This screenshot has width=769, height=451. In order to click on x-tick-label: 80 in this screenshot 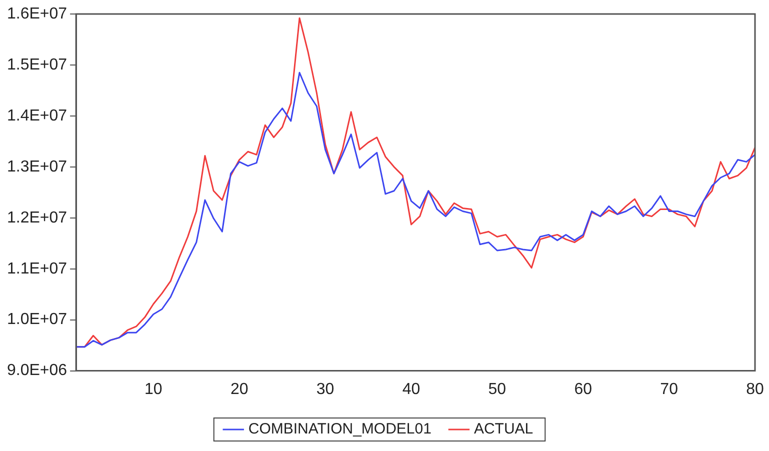, I will do `click(755, 389)`.